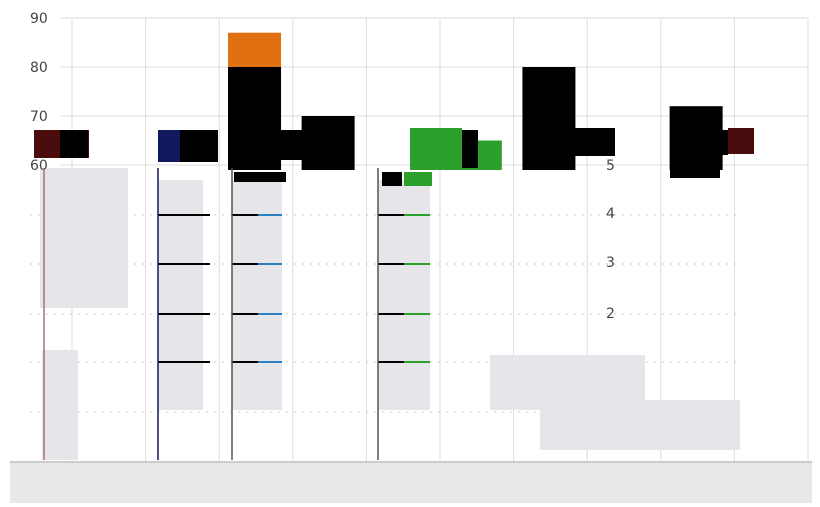  Describe the element at coordinates (39, 19) in the screenshot. I see `y-tick-label: 90` at that location.